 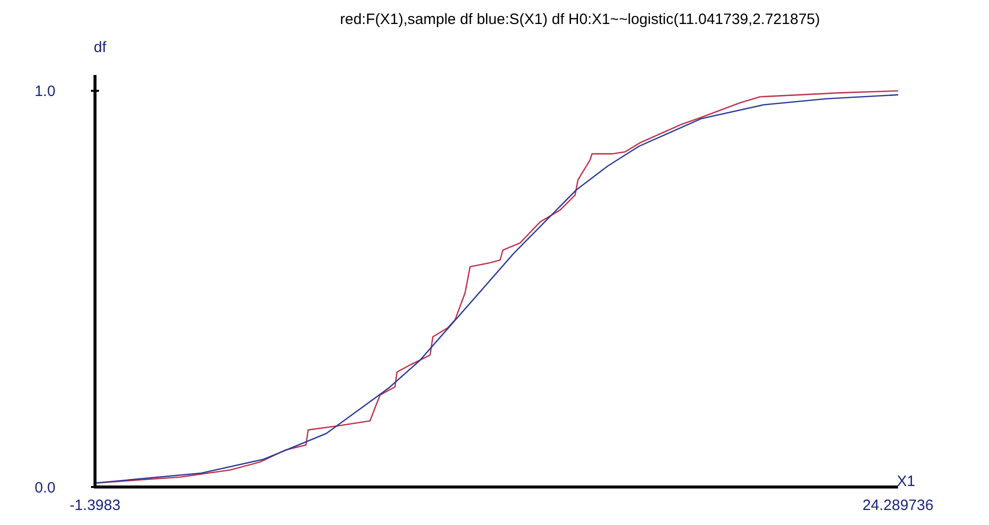 What do you see at coordinates (45, 487) in the screenshot?
I see `y-tick-label: 0.0` at bounding box center [45, 487].